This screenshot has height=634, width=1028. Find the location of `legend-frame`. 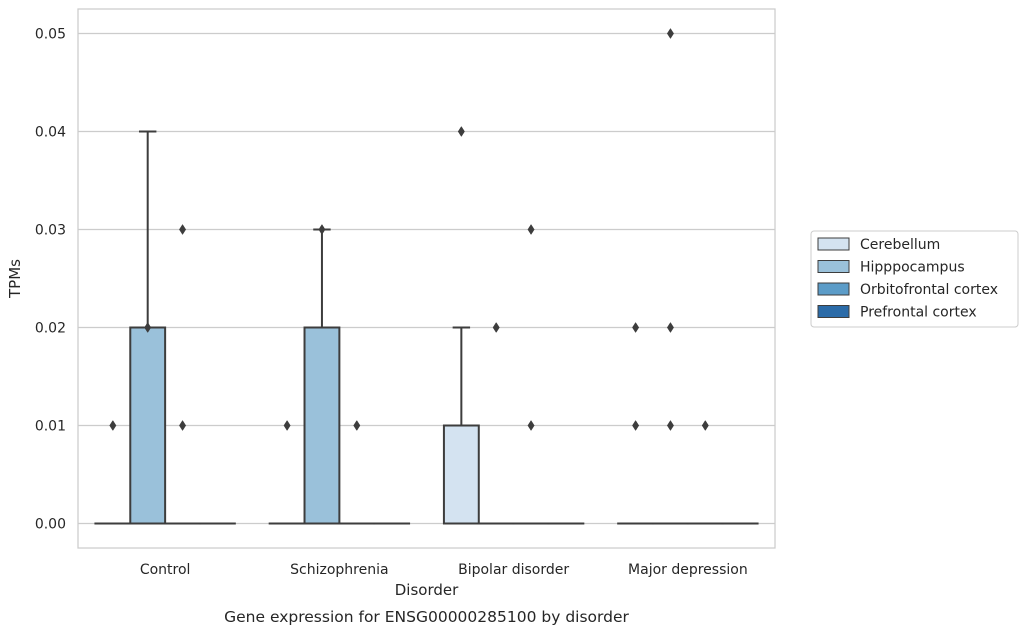

legend-frame is located at coordinates (914, 279).